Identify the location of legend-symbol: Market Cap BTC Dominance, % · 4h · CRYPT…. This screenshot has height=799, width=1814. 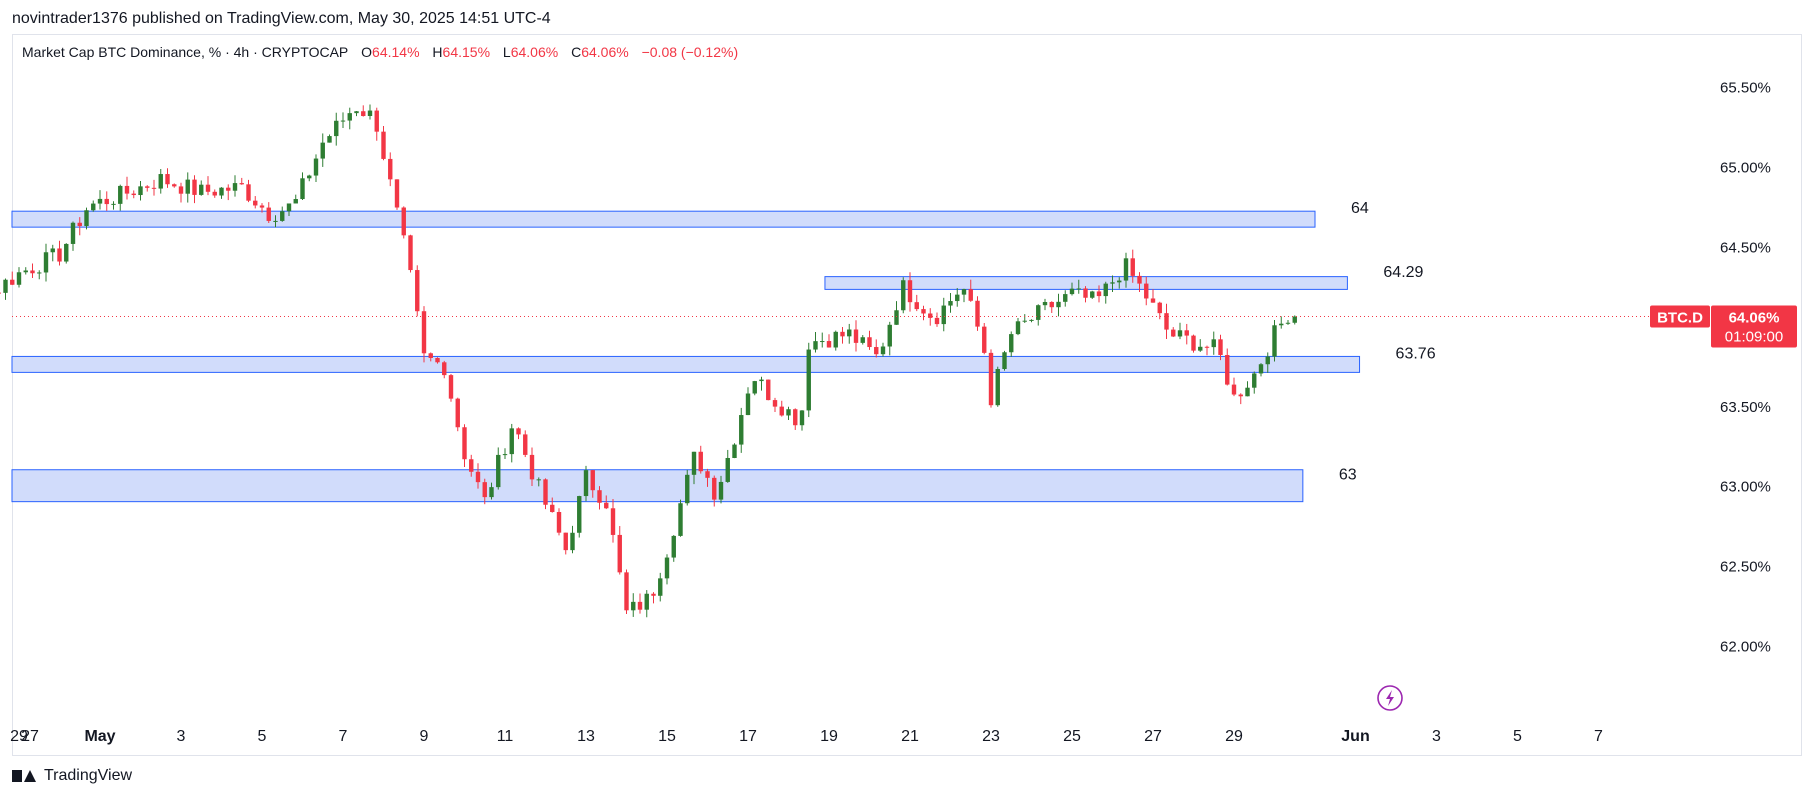
(185, 52).